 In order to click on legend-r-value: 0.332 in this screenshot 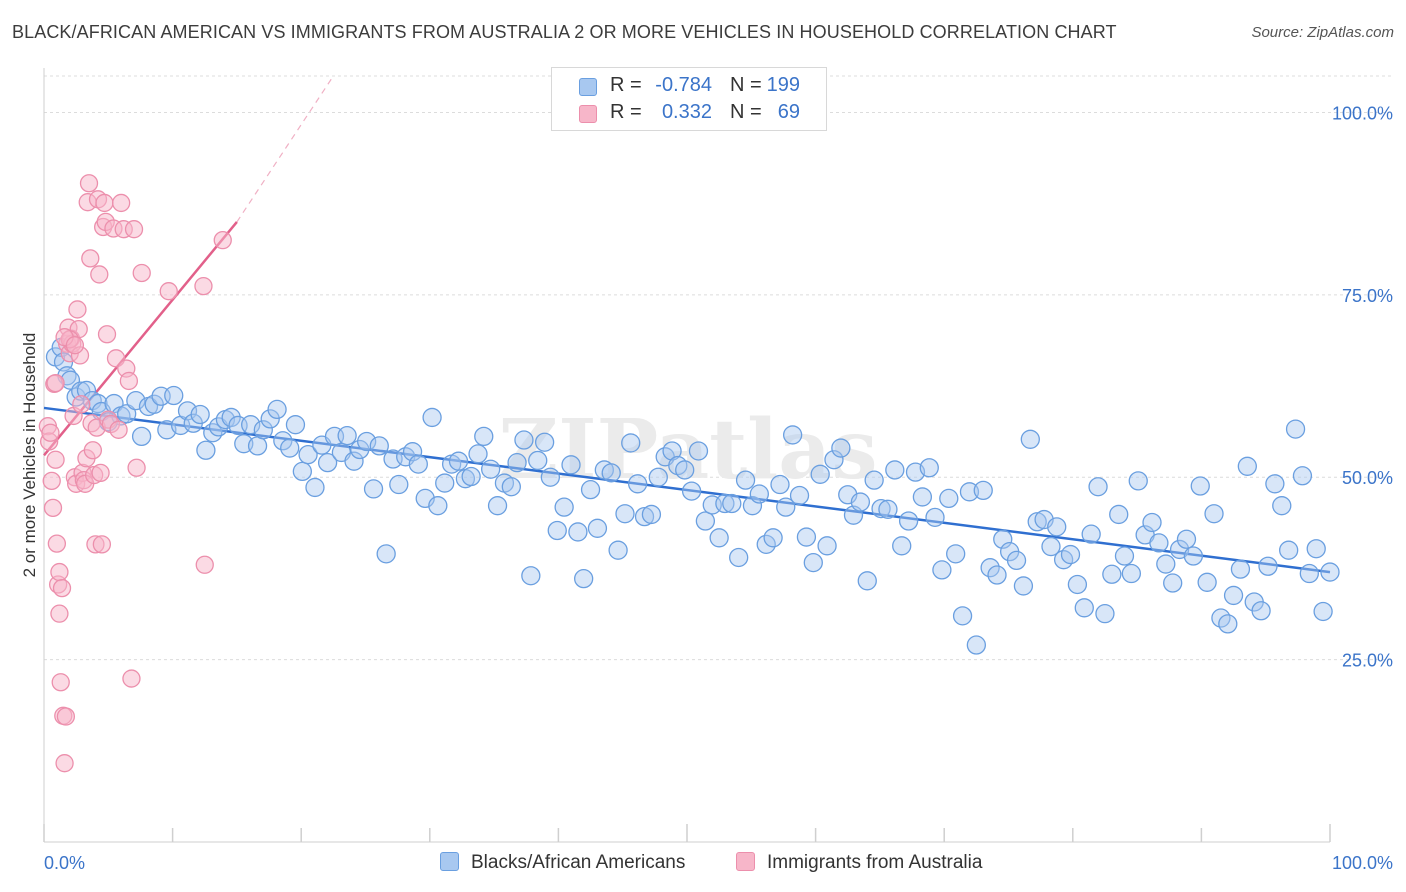, I will do `click(686, 112)`.